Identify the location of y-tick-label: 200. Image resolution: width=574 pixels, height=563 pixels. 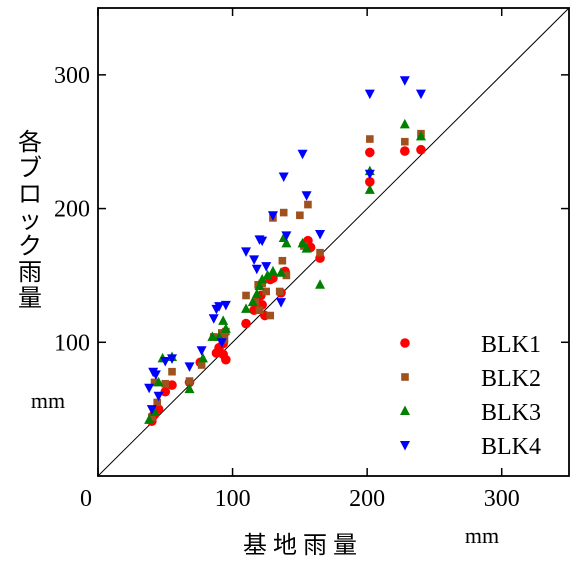
(72, 210).